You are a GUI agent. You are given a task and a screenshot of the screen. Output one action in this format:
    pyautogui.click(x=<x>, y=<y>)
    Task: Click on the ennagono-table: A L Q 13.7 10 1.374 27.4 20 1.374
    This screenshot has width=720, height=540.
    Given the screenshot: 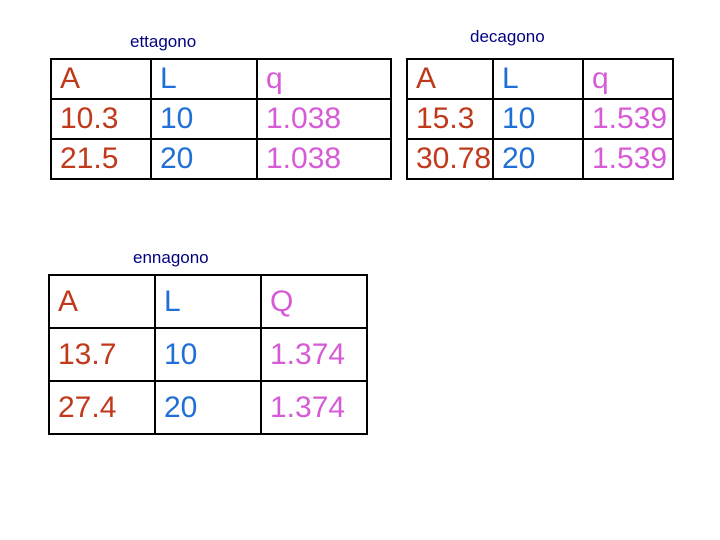 What is the action you would take?
    pyautogui.click(x=208, y=354)
    